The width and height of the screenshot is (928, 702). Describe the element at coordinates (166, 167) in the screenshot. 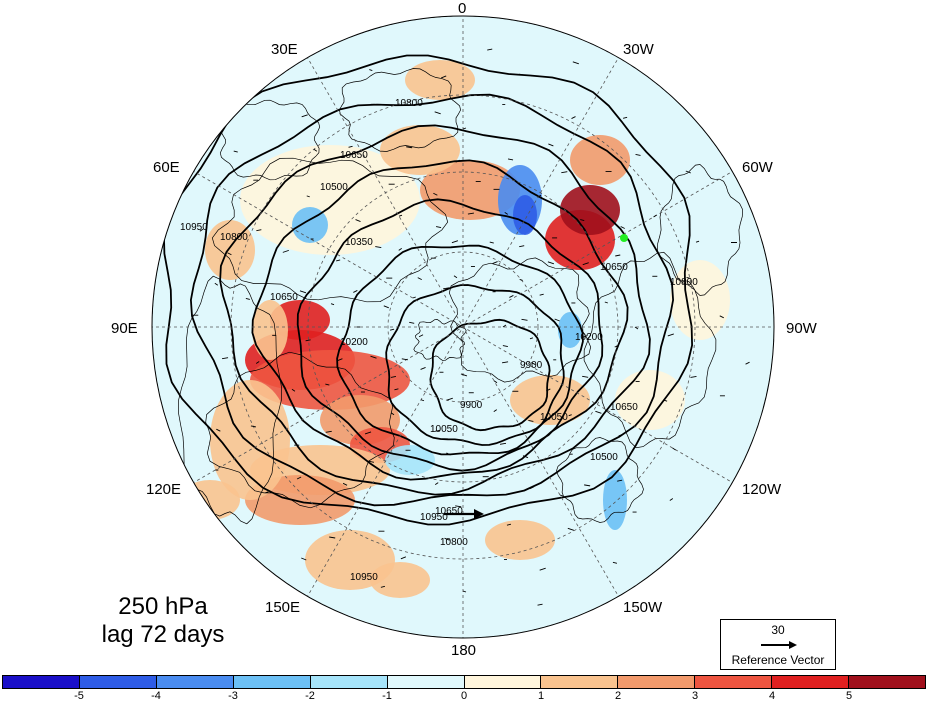

I see `lon-label-60e: 60E` at that location.